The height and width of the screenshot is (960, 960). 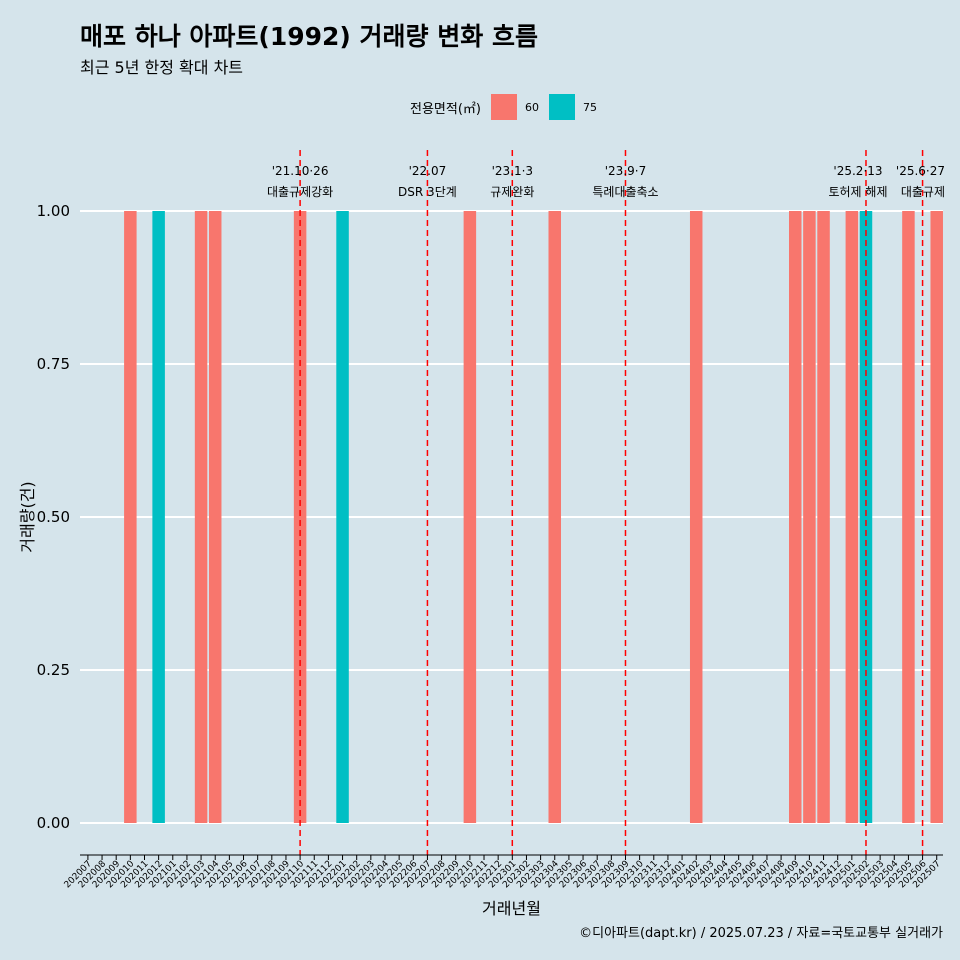 I want to click on y-tick-label: 1.00, so click(x=53, y=211).